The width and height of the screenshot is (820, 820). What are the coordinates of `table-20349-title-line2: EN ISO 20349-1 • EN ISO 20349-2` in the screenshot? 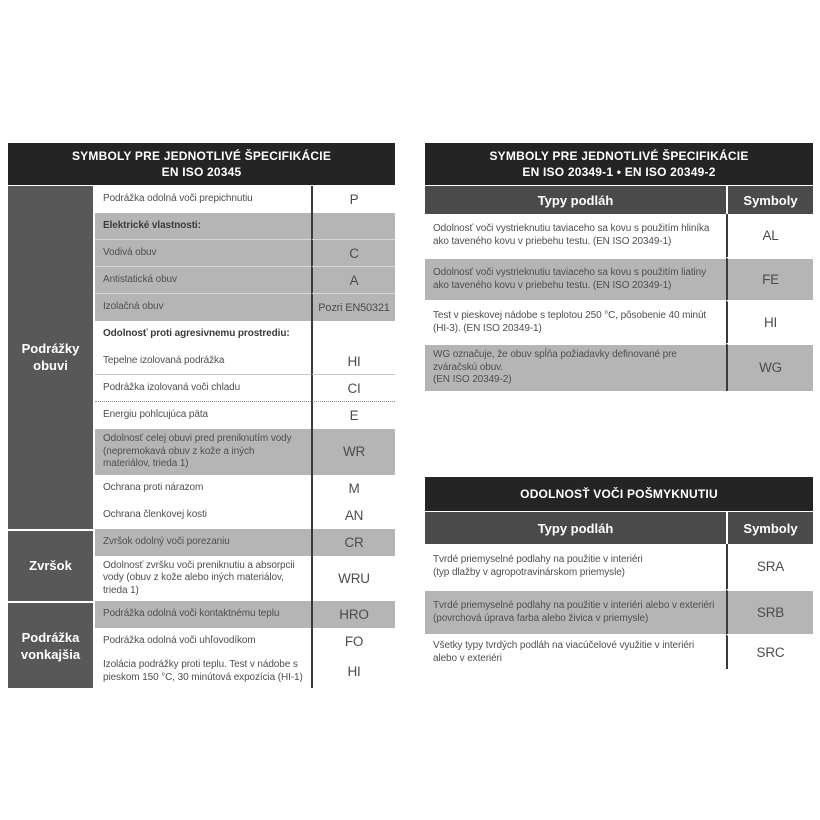 It's located at (619, 172).